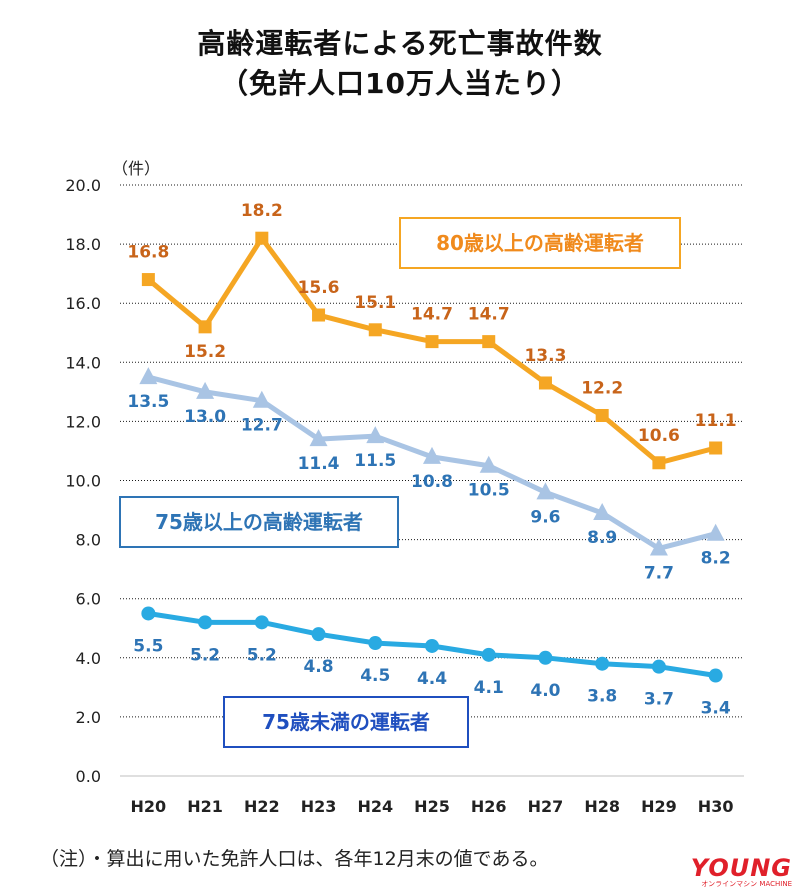 The width and height of the screenshot is (800, 894). Describe the element at coordinates (83, 362) in the screenshot. I see `y-tick-label: 14.0` at that location.